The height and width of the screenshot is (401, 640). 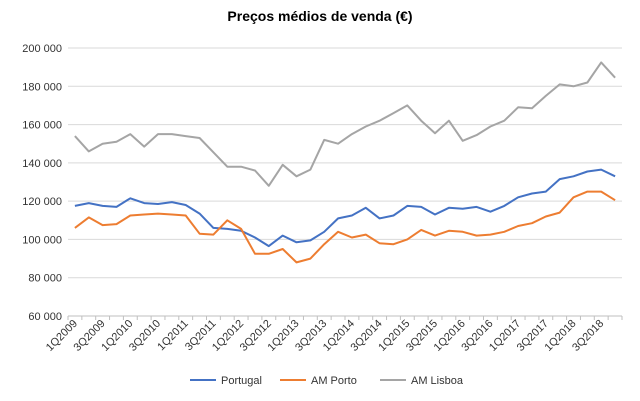 What do you see at coordinates (241, 381) in the screenshot?
I see `legend-label-0: Portugal` at bounding box center [241, 381].